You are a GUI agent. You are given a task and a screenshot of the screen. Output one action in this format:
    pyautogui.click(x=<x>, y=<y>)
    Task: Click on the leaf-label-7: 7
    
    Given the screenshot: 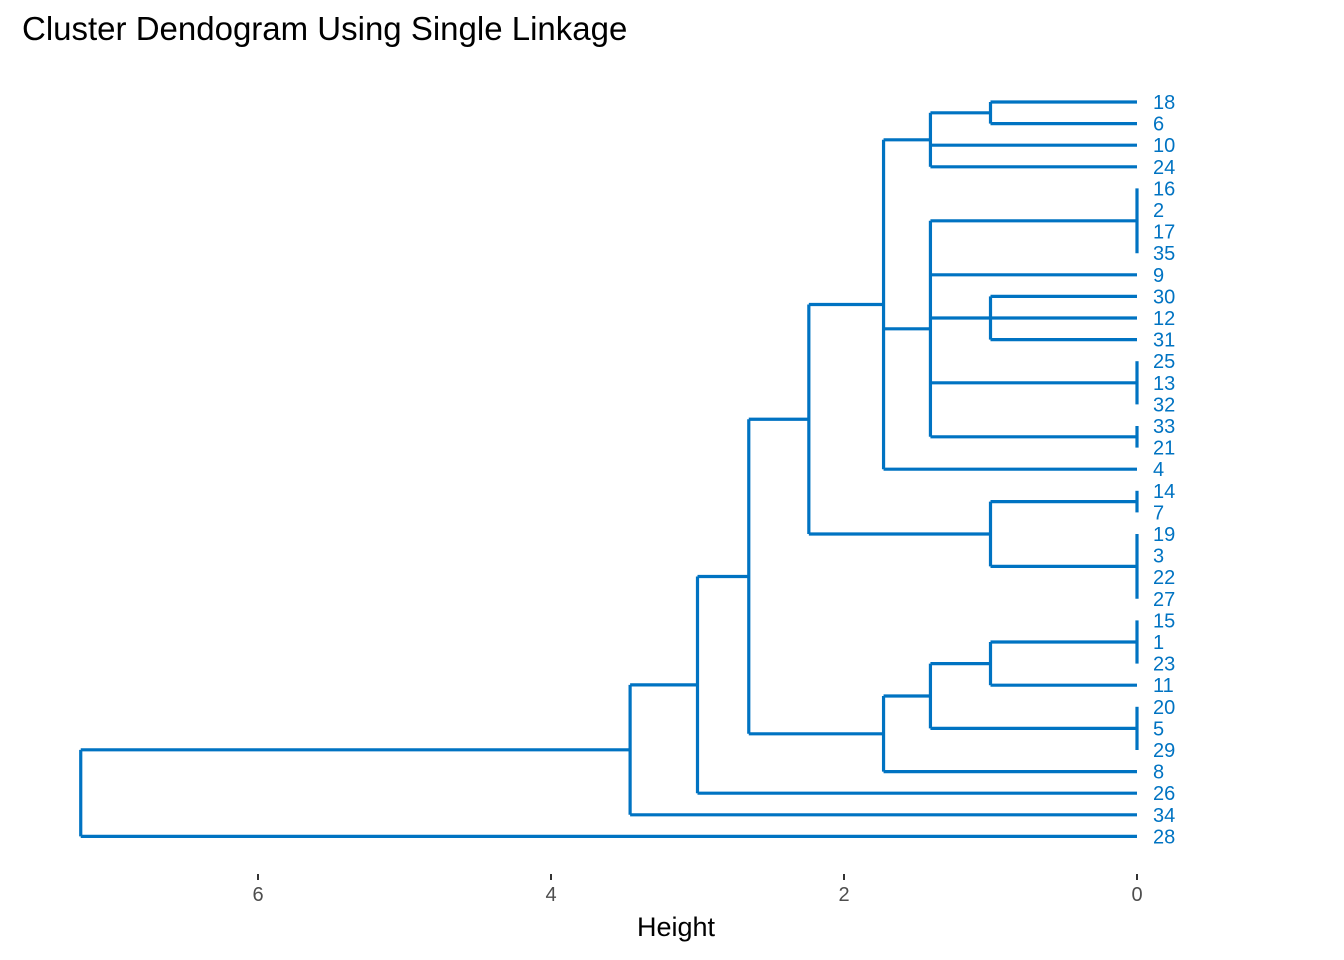 What is the action you would take?
    pyautogui.click(x=1158, y=513)
    